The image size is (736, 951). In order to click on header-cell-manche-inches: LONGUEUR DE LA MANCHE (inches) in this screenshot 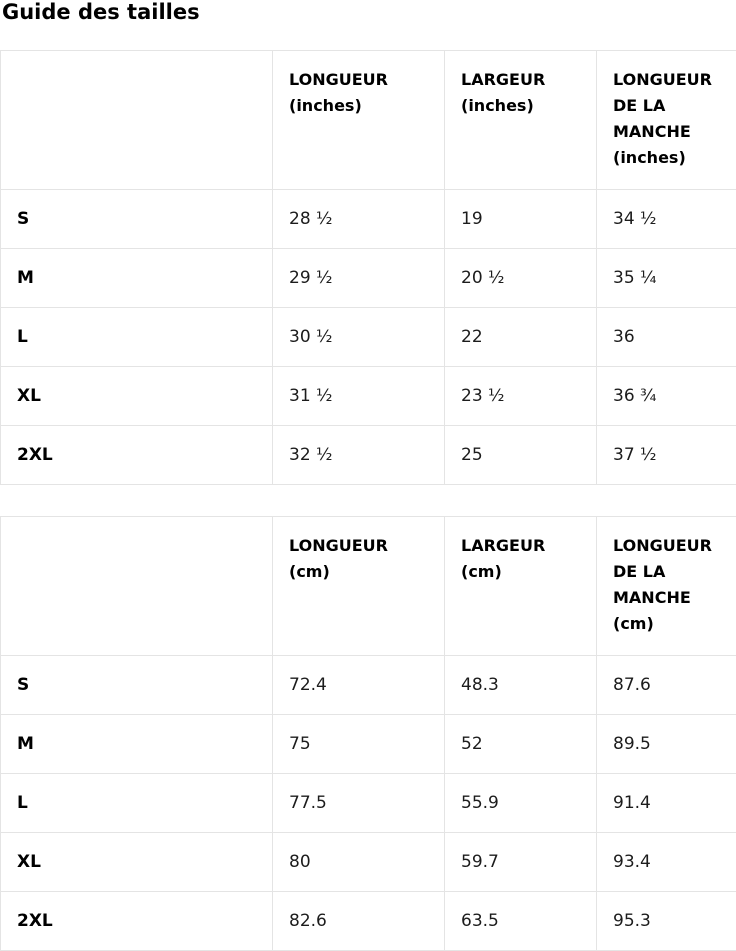, I will do `click(666, 120)`.